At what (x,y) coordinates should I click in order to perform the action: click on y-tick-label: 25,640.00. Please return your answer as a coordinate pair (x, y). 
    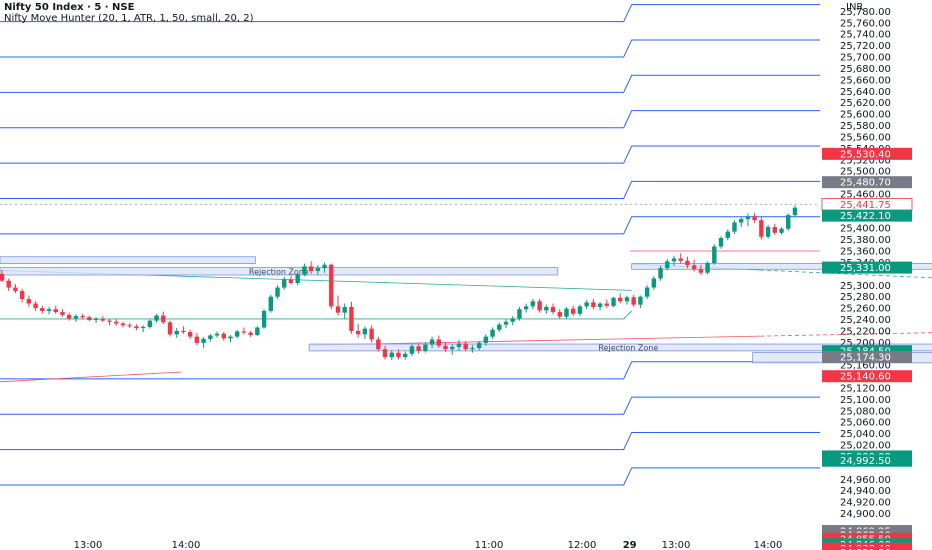
    Looking at the image, I should click on (865, 92).